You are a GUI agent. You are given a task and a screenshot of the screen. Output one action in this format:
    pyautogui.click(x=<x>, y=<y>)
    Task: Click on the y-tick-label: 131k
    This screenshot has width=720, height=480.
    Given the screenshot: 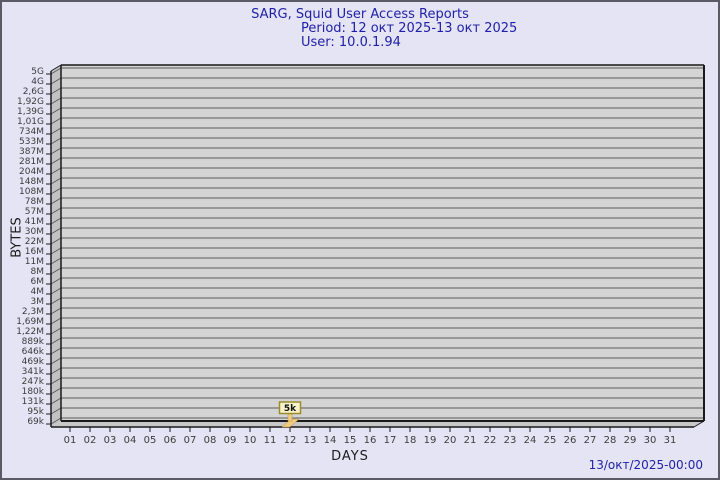 What is the action you would take?
    pyautogui.click(x=33, y=402)
    